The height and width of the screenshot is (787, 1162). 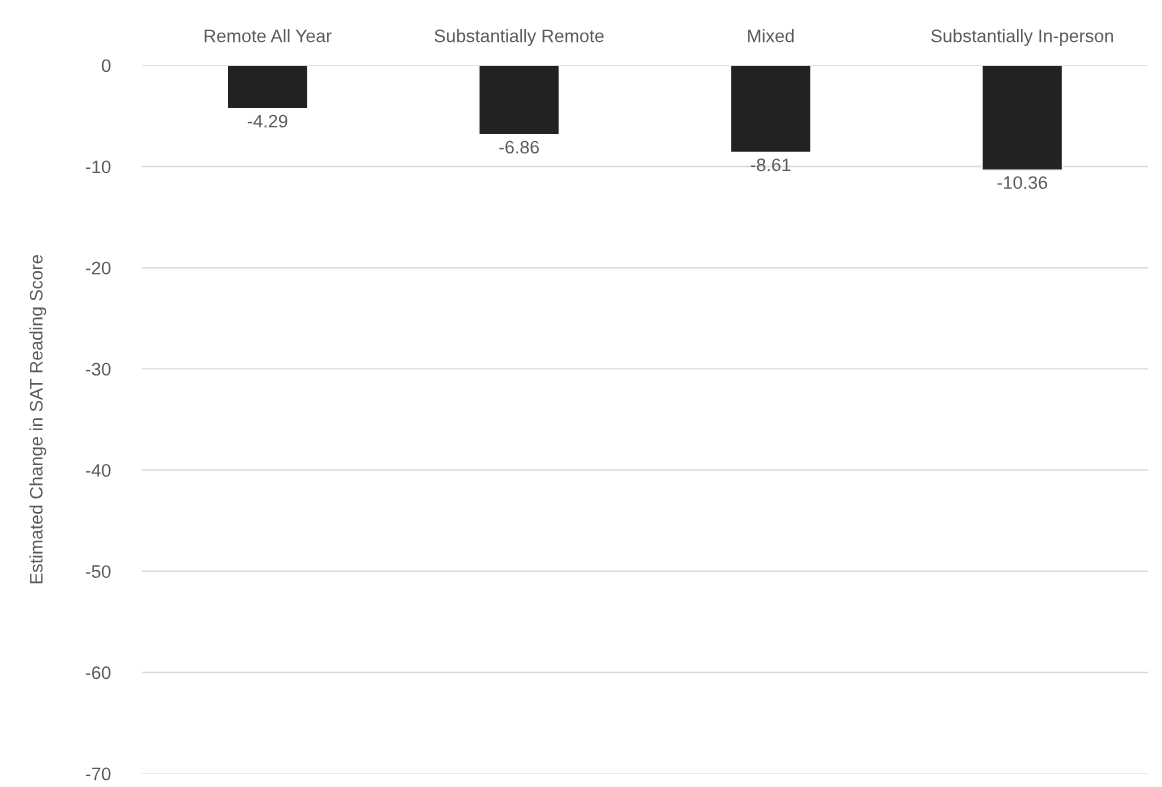 What do you see at coordinates (98, 774) in the screenshot?
I see `y-tick-label: -70` at bounding box center [98, 774].